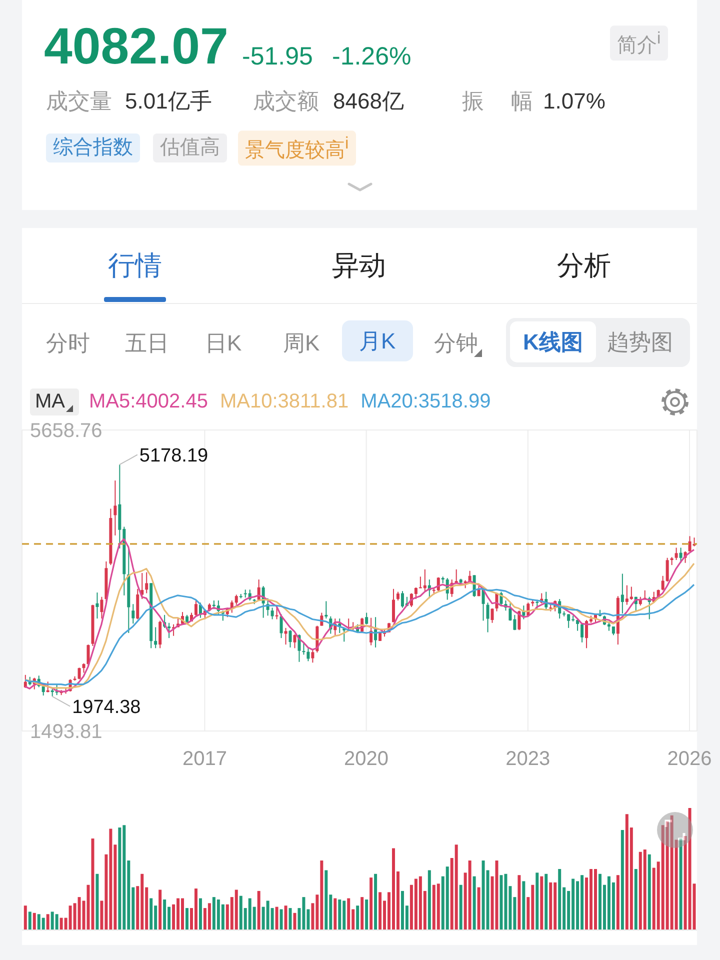 This screenshot has width=720, height=960. Describe the element at coordinates (359, 266) in the screenshot. I see `text: 异动` at that location.